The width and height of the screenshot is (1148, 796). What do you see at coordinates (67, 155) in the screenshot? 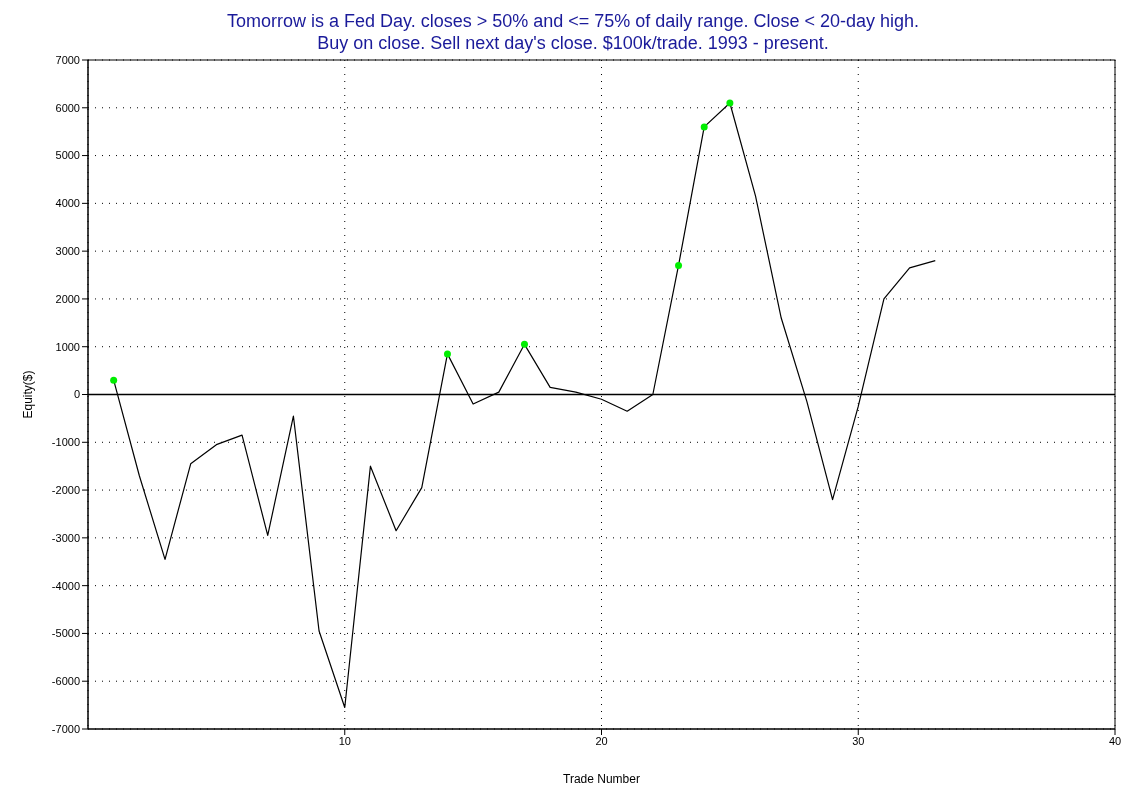
I see `y-tick-label: 5000` at bounding box center [67, 155].